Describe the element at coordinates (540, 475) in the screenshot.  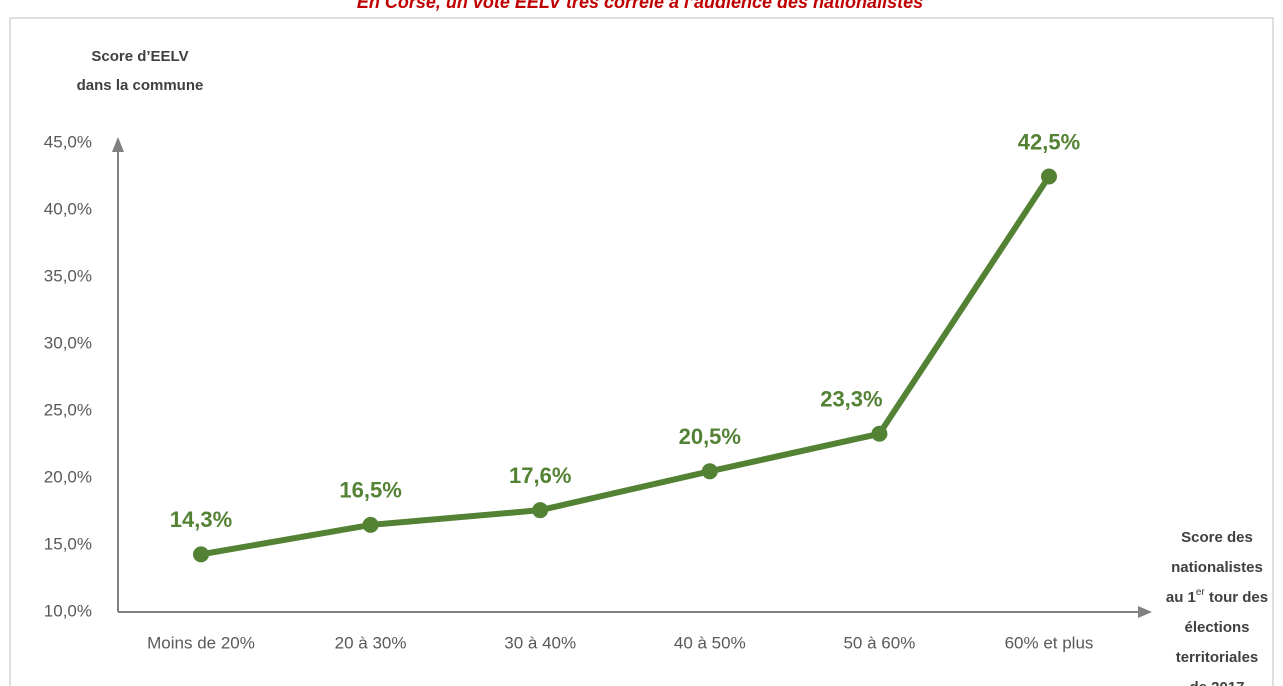
I see `data-label: 17,6%` at that location.